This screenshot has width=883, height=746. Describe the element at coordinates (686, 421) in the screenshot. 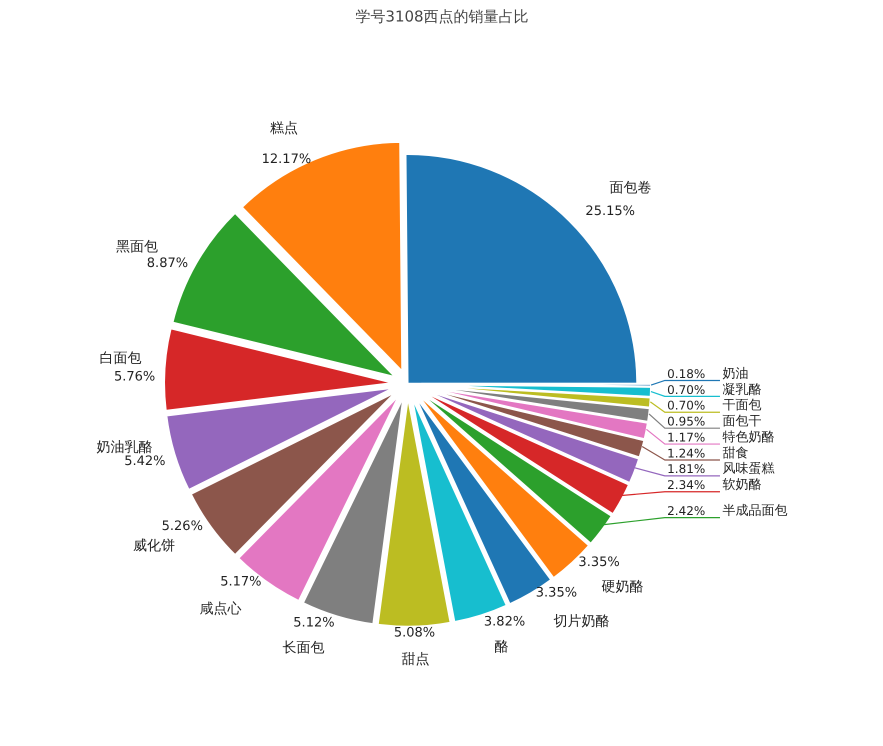

I see `data-label: 0.95%` at that location.